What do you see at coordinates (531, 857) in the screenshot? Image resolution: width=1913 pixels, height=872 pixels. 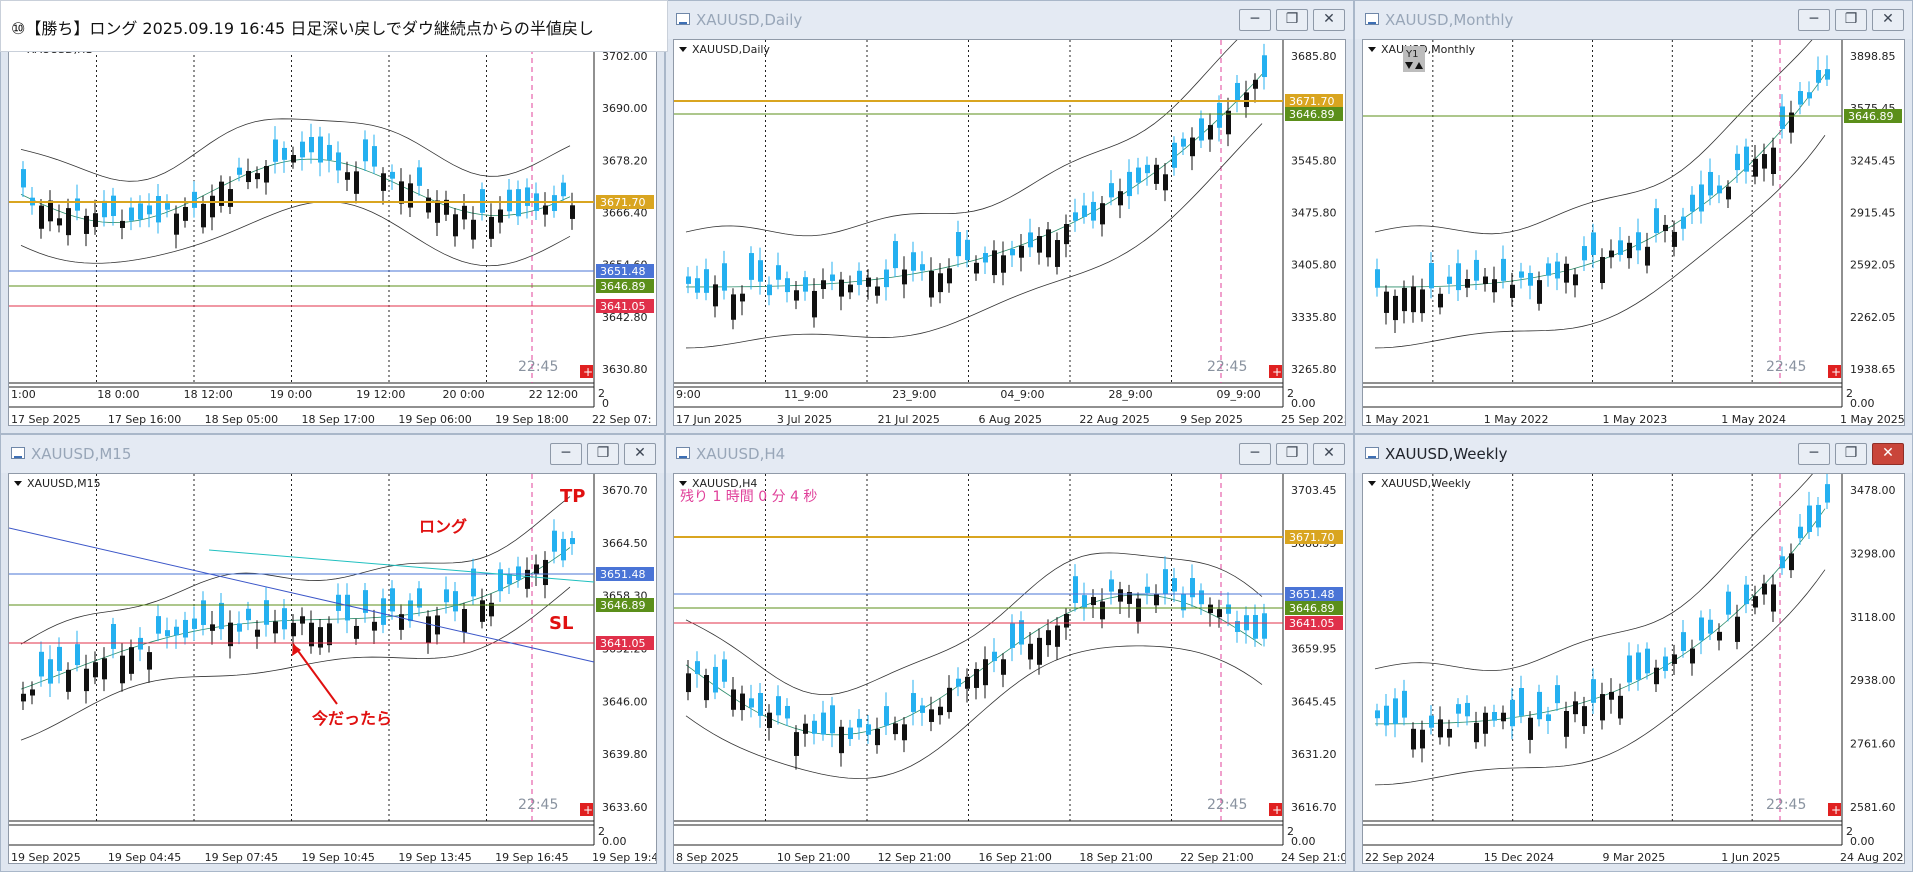 I see `date-tick-label: 19 Sep 16:45` at bounding box center [531, 857].